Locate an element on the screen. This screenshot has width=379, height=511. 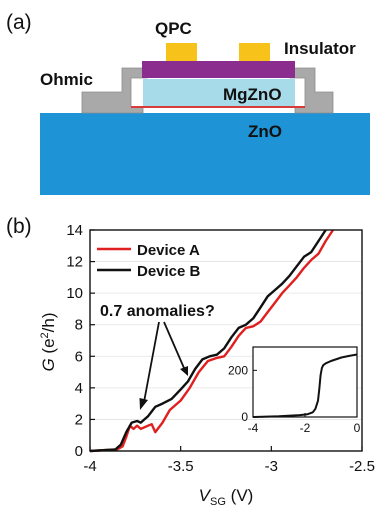
x-tick-label: -3.5 is located at coordinates (181, 466).